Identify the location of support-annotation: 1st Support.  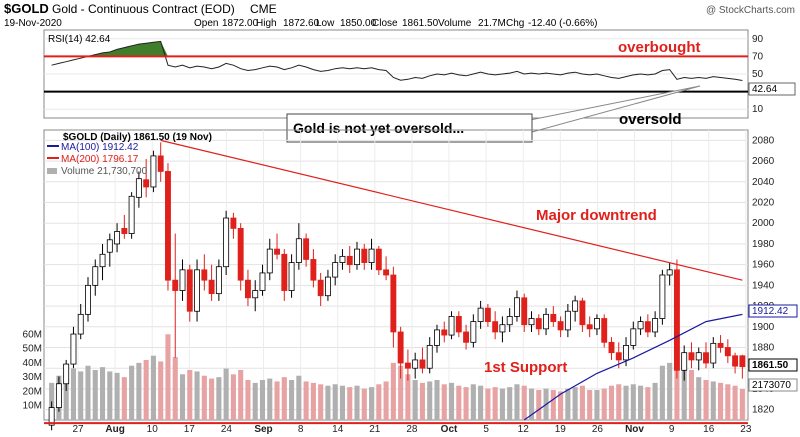
(525, 367).